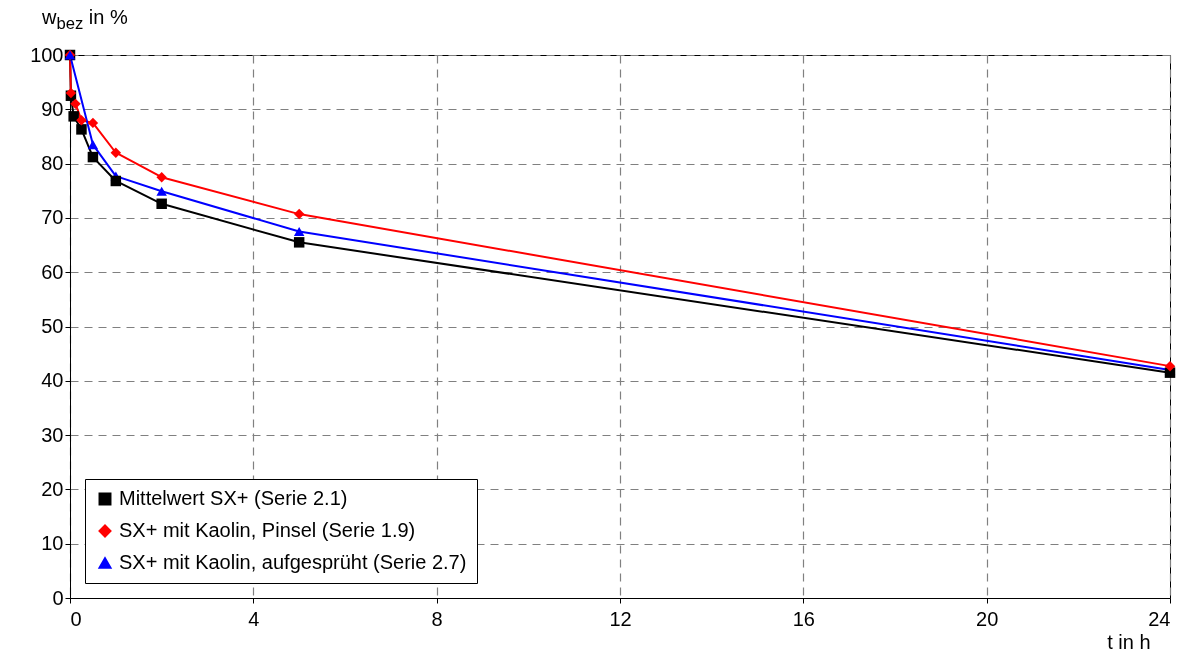  Describe the element at coordinates (52, 108) in the screenshot. I see `y-tick-label: 90` at that location.